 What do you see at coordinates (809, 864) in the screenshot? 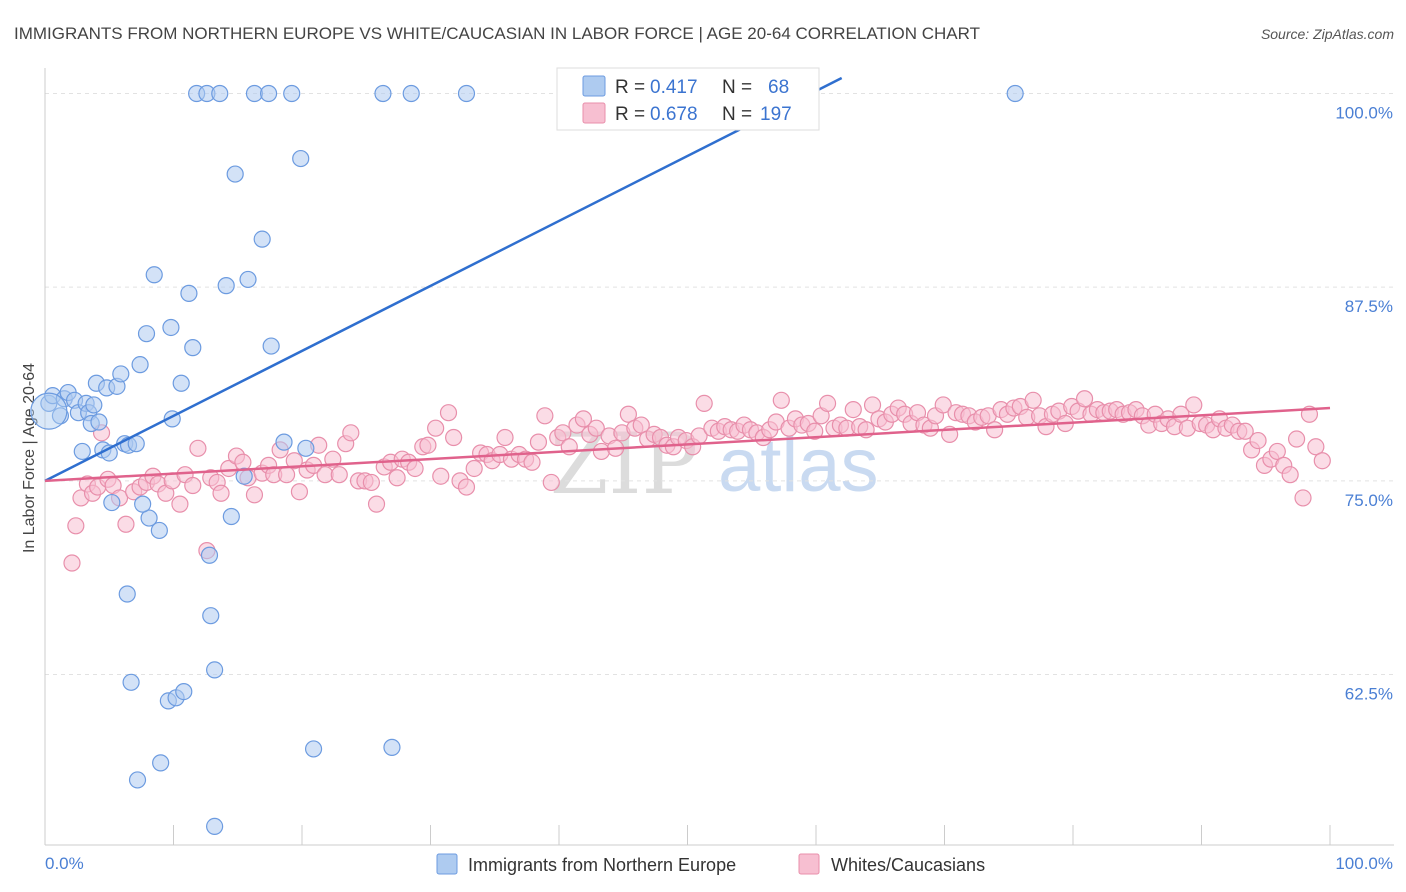
I see `bottom-legend-swatch-whites` at bounding box center [809, 864].